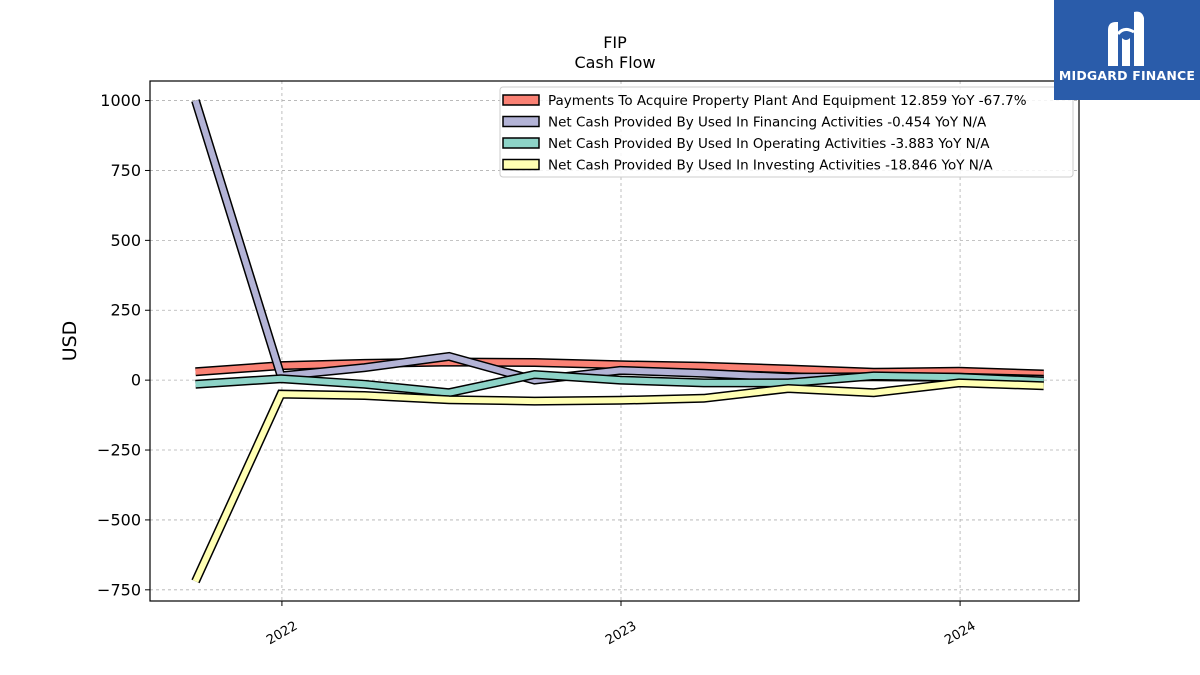  Describe the element at coordinates (119, 450) in the screenshot. I see `y-tick-label: −250` at that location.